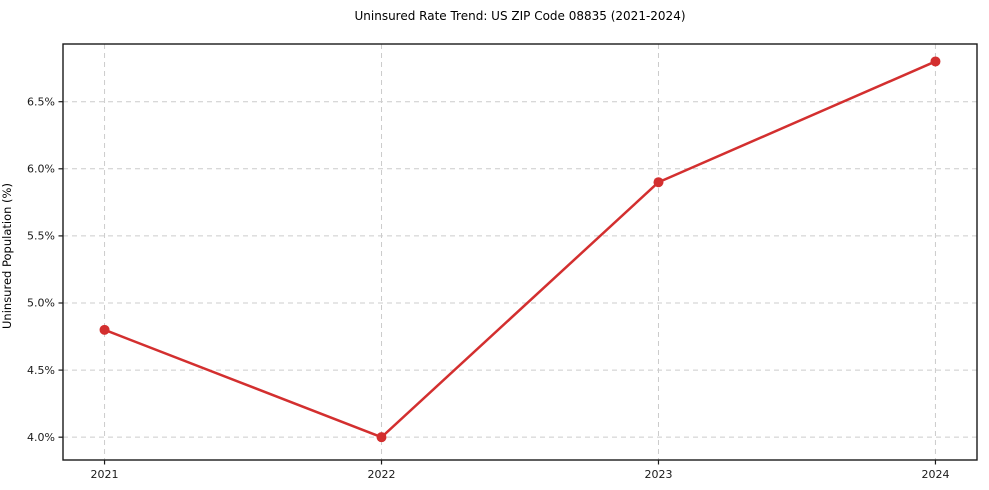  What do you see at coordinates (41, 101) in the screenshot?
I see `y-tick-label: 6.5%` at bounding box center [41, 101].